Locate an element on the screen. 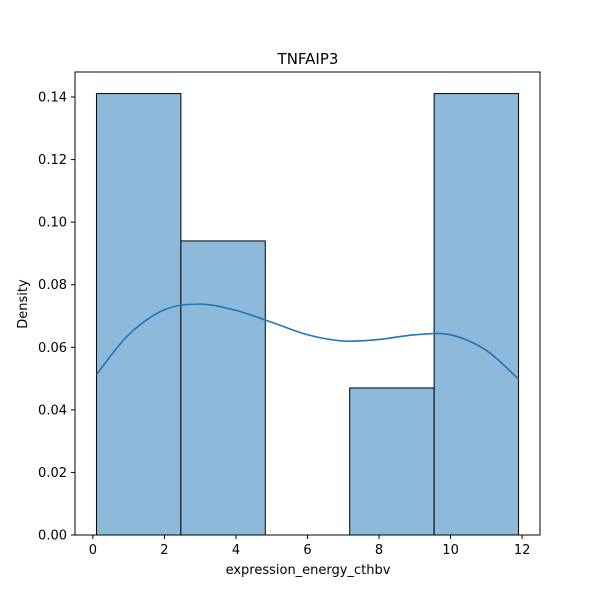 This screenshot has height=600, width=600. y-tick-label: 0.02 is located at coordinates (52, 473).